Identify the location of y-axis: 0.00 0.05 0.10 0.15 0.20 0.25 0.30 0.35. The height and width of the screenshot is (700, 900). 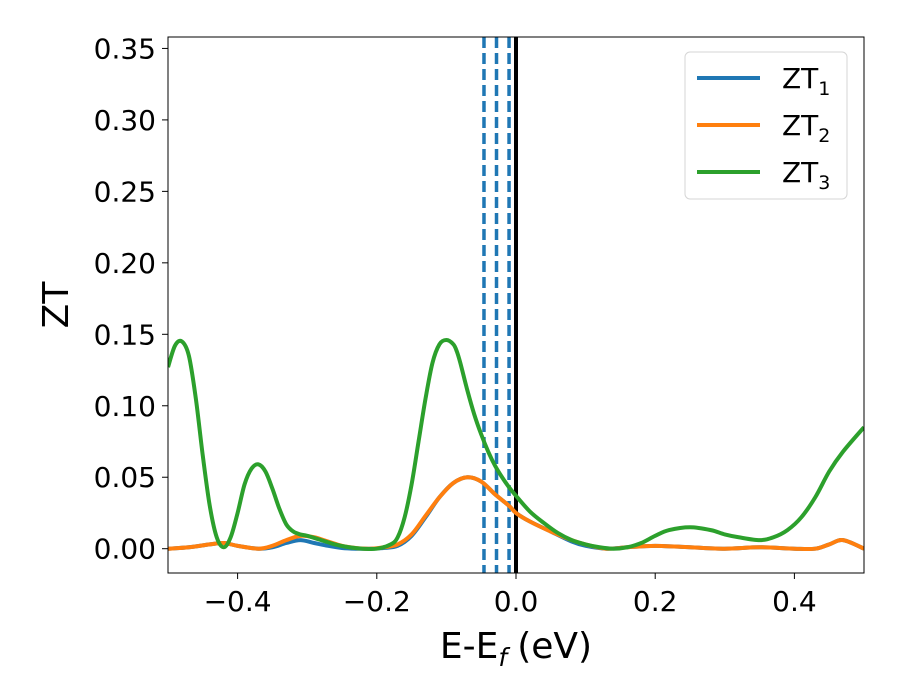
(131, 299).